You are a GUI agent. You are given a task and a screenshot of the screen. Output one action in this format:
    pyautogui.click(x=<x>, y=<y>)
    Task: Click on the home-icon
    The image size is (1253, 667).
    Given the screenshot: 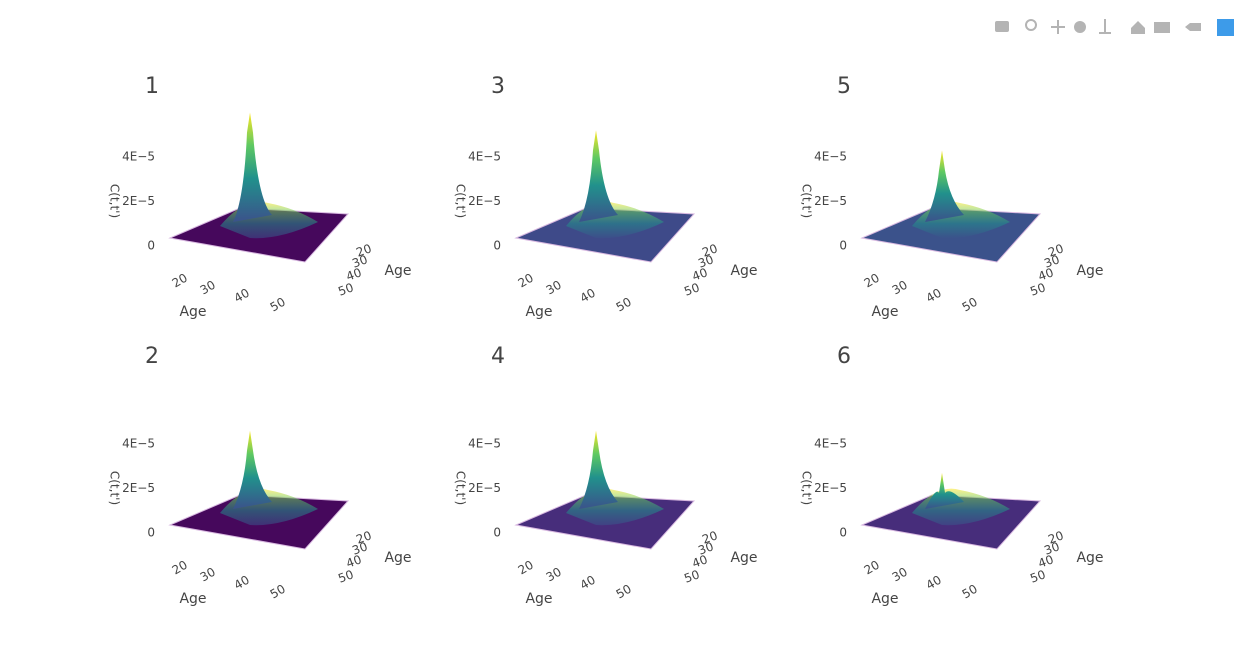 What is the action you would take?
    pyautogui.click(x=1138, y=27)
    